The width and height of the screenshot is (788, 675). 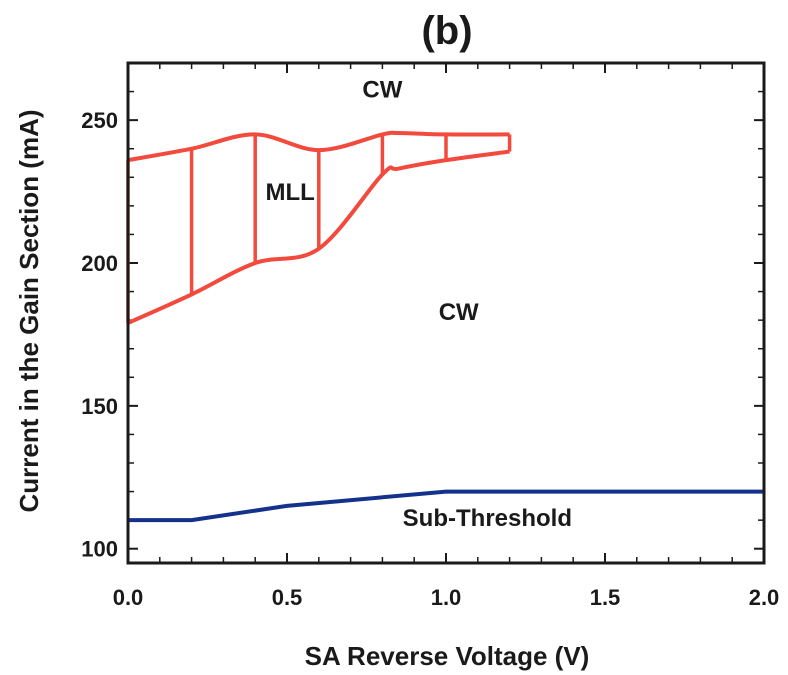 I want to click on region-label: MLL, so click(x=290, y=192).